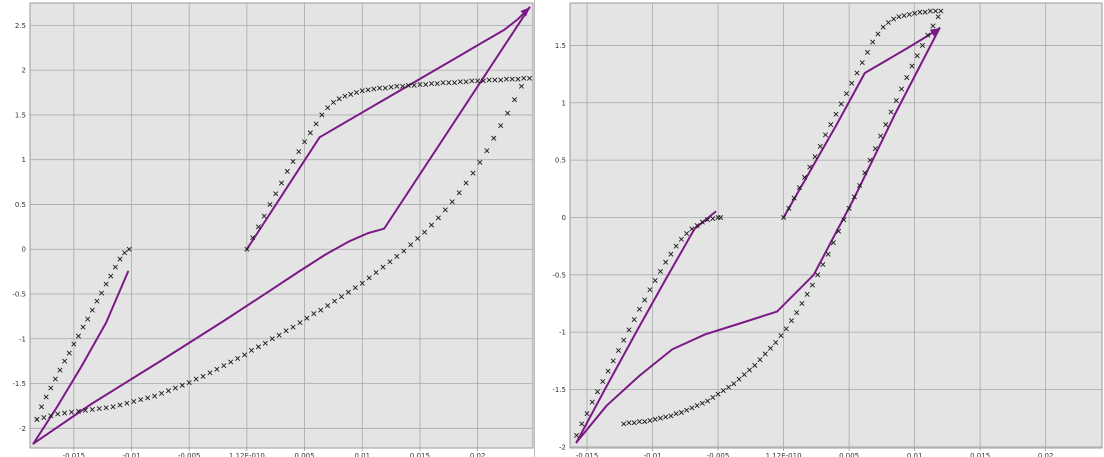  Describe the element at coordinates (19, 294) in the screenshot. I see `left-ytick-label-6: -0.5` at that location.